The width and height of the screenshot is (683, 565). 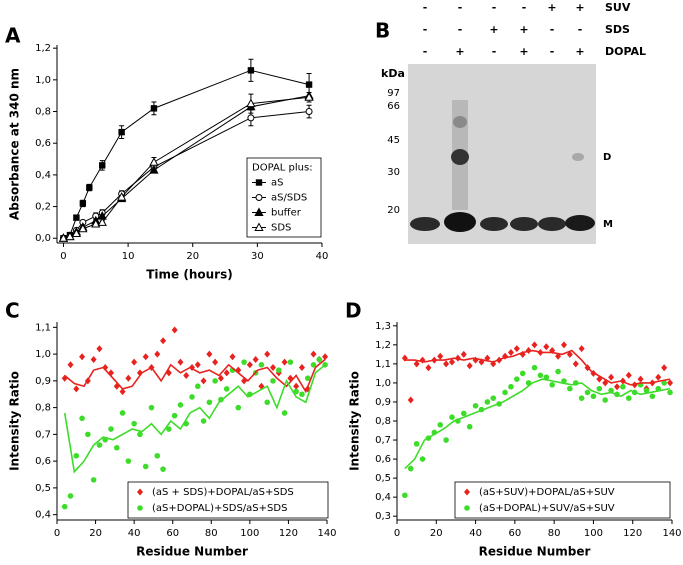 What do you see at coordinates (547, 508) in the screenshot?
I see `legend-label: (aS+DOPAL)+SUV/aS+SUV` at bounding box center [547, 508].